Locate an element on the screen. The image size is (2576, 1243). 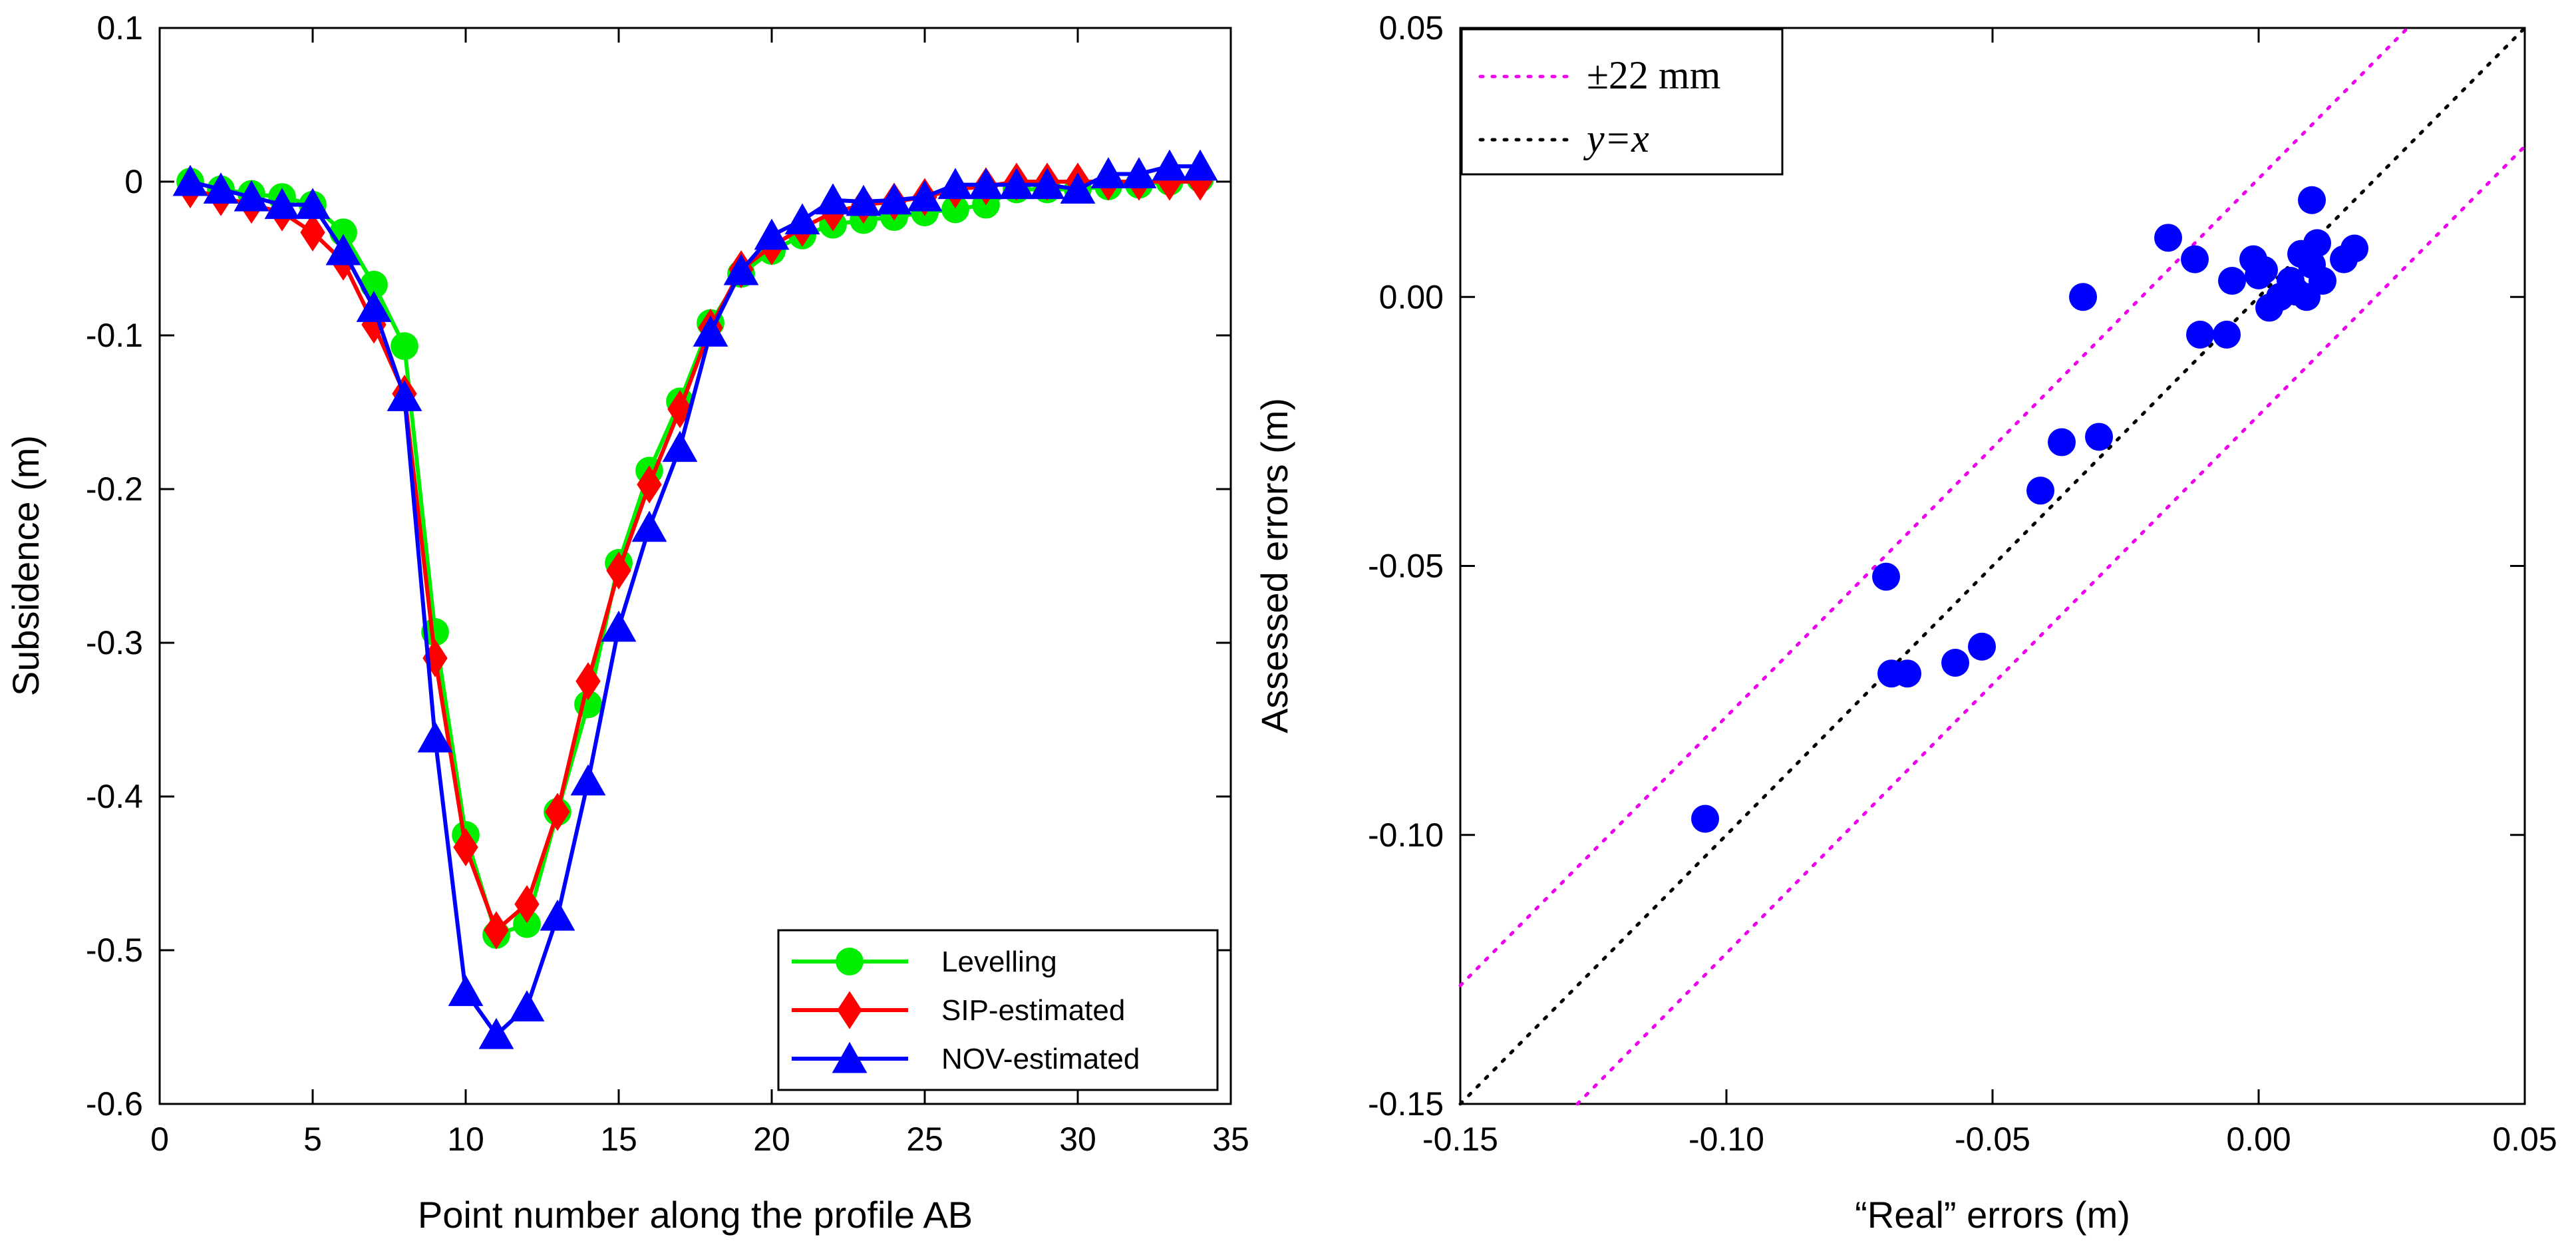
left-x-tick-label: 30 is located at coordinates (1077, 1139).